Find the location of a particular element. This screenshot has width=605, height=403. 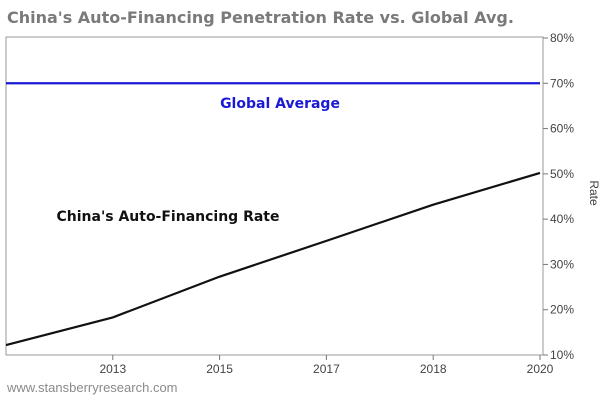

y-tick-label: 30% is located at coordinates (562, 264).